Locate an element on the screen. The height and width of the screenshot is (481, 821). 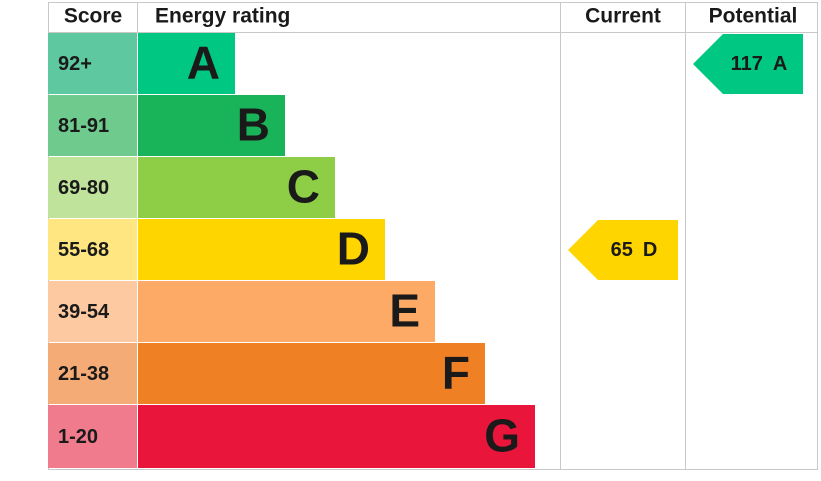
rating-letter: B is located at coordinates (253, 125).